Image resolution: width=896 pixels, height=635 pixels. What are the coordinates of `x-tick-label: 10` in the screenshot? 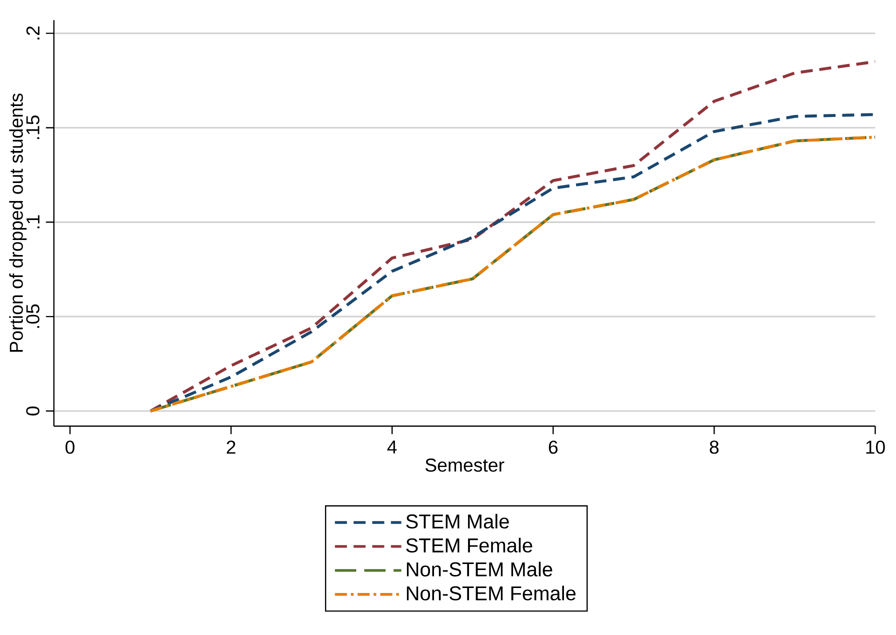 It's located at (875, 447).